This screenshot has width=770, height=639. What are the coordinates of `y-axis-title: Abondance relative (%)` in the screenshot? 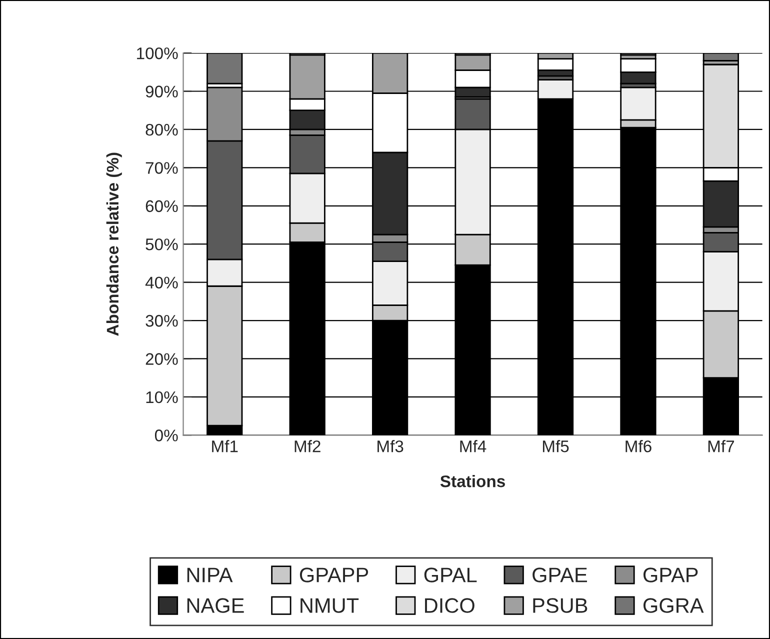 It's located at (114, 244).